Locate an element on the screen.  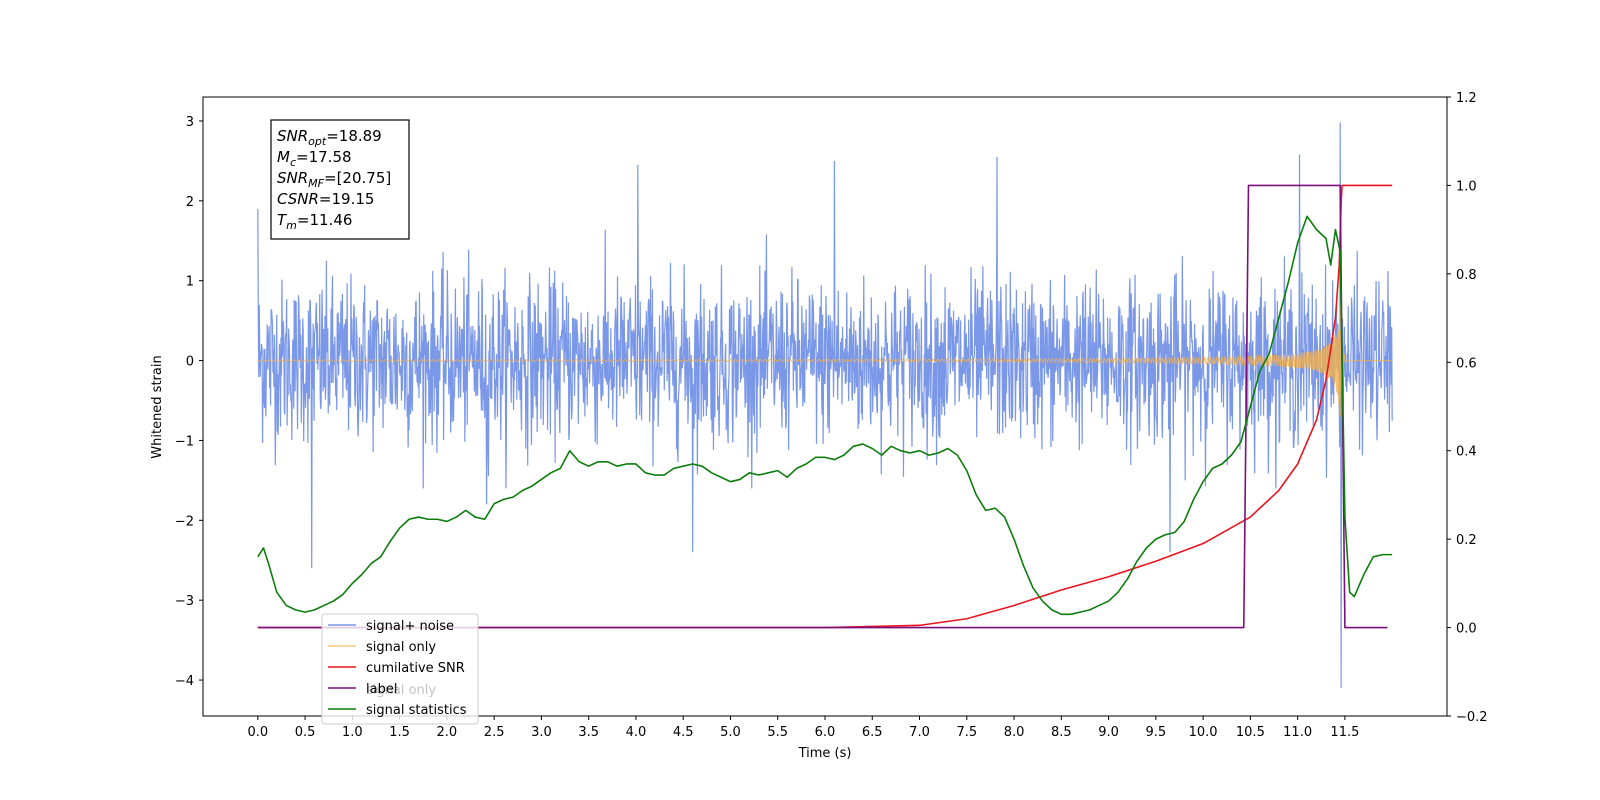
y-axis-left: 3 2 1 0 −1 −2 −3 −4 is located at coordinates (189, 402).